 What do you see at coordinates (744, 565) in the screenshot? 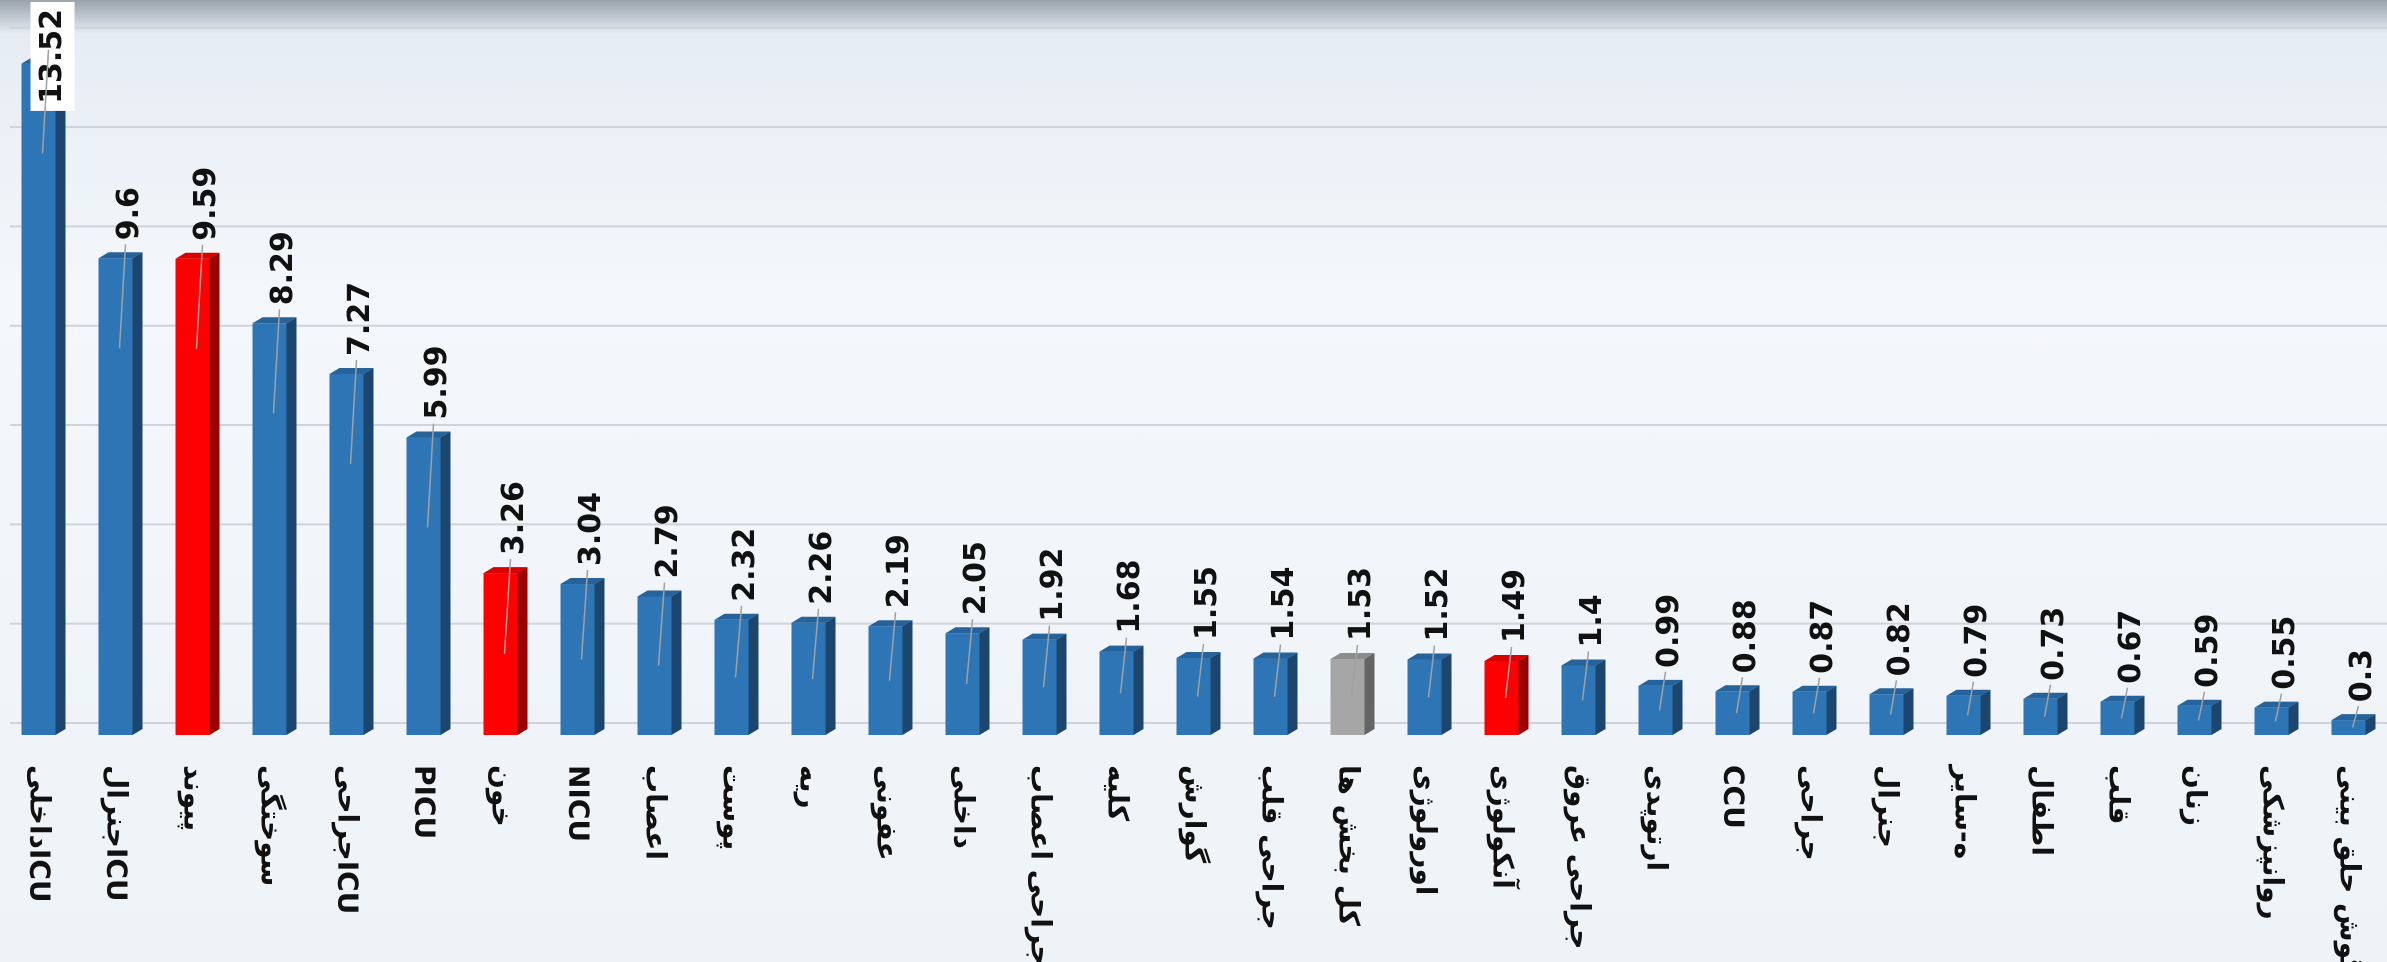
I see `value-label: 2.32` at bounding box center [744, 565].